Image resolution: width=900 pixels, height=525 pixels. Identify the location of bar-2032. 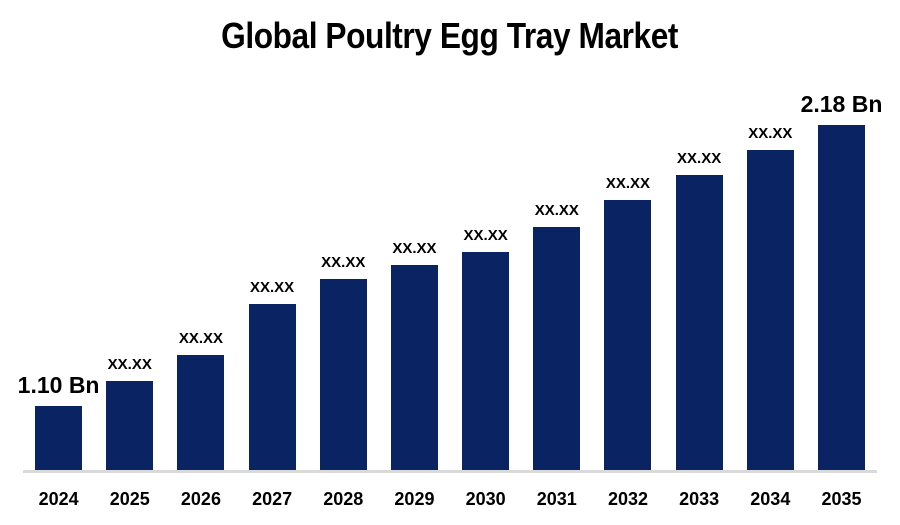
(628, 335).